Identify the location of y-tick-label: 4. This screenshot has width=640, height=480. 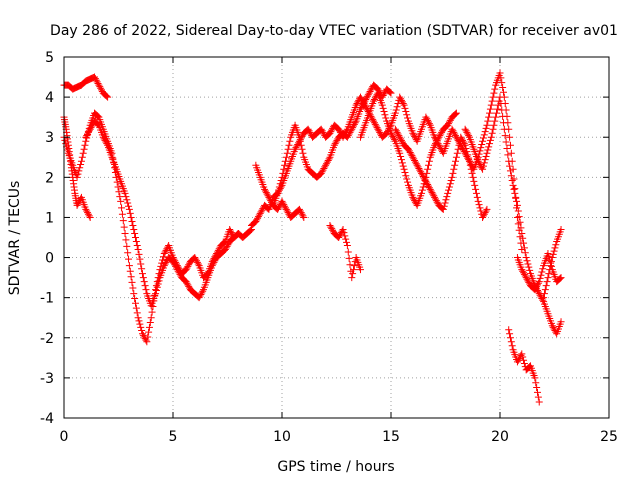
(49, 98).